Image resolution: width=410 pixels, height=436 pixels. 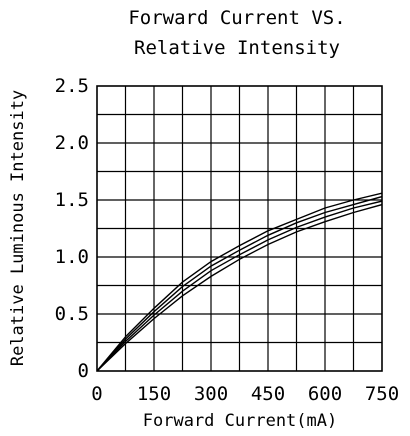 What do you see at coordinates (154, 394) in the screenshot?
I see `x-tick-label: 150` at bounding box center [154, 394].